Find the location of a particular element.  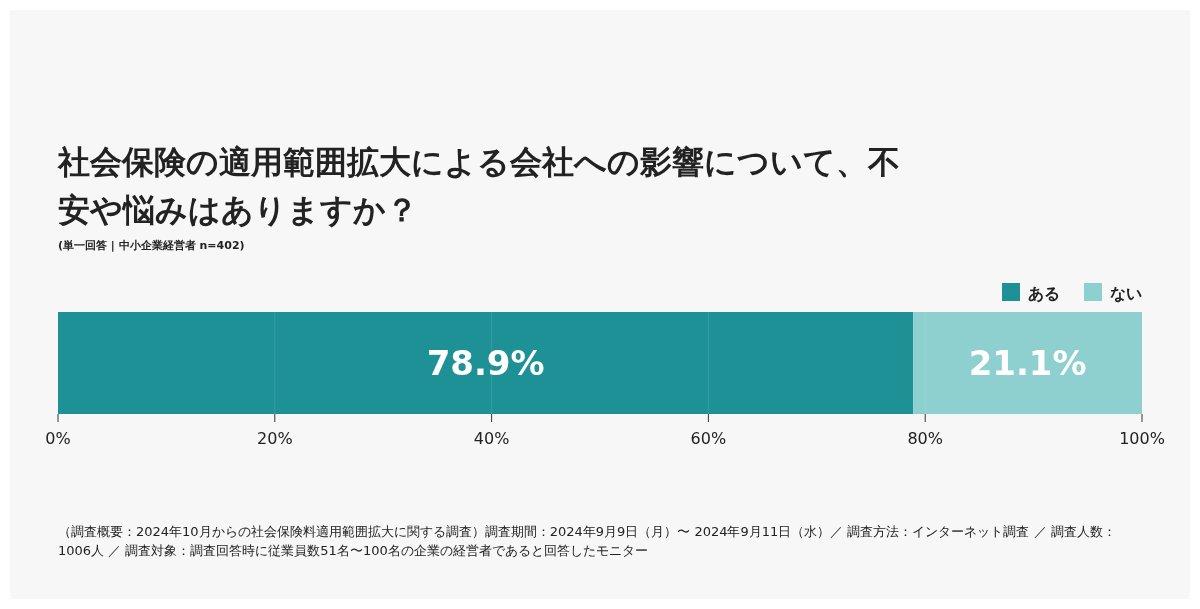

legend-label: ない is located at coordinates (1126, 293).